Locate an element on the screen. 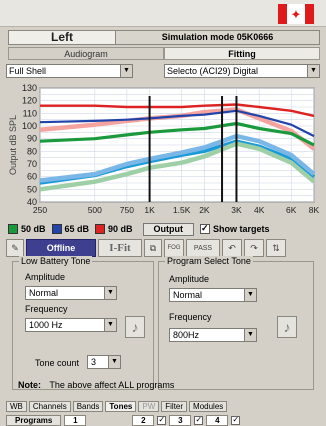  program-3-checkbox is located at coordinates (199, 420).